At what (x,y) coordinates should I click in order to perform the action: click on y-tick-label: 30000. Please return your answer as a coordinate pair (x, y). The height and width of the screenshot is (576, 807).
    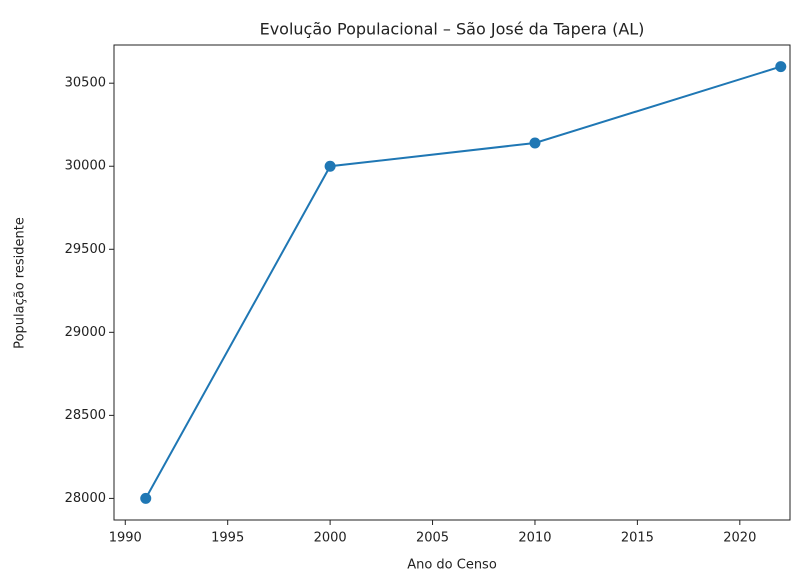
    Looking at the image, I should click on (85, 166).